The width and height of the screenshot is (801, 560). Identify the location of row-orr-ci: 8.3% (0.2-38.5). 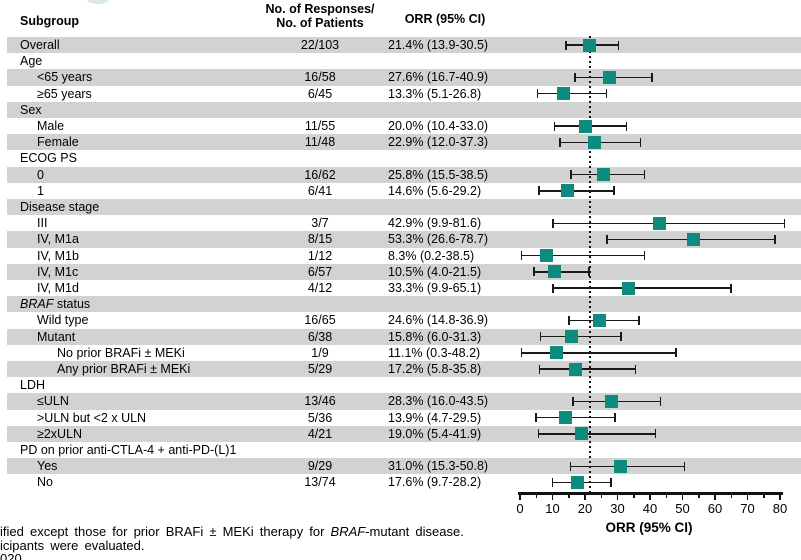
(431, 255).